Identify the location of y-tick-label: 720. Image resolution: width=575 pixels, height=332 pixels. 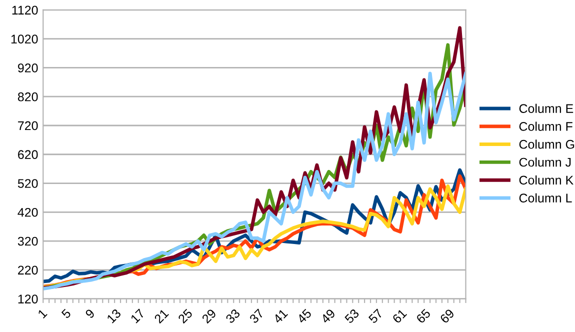
(28, 125).